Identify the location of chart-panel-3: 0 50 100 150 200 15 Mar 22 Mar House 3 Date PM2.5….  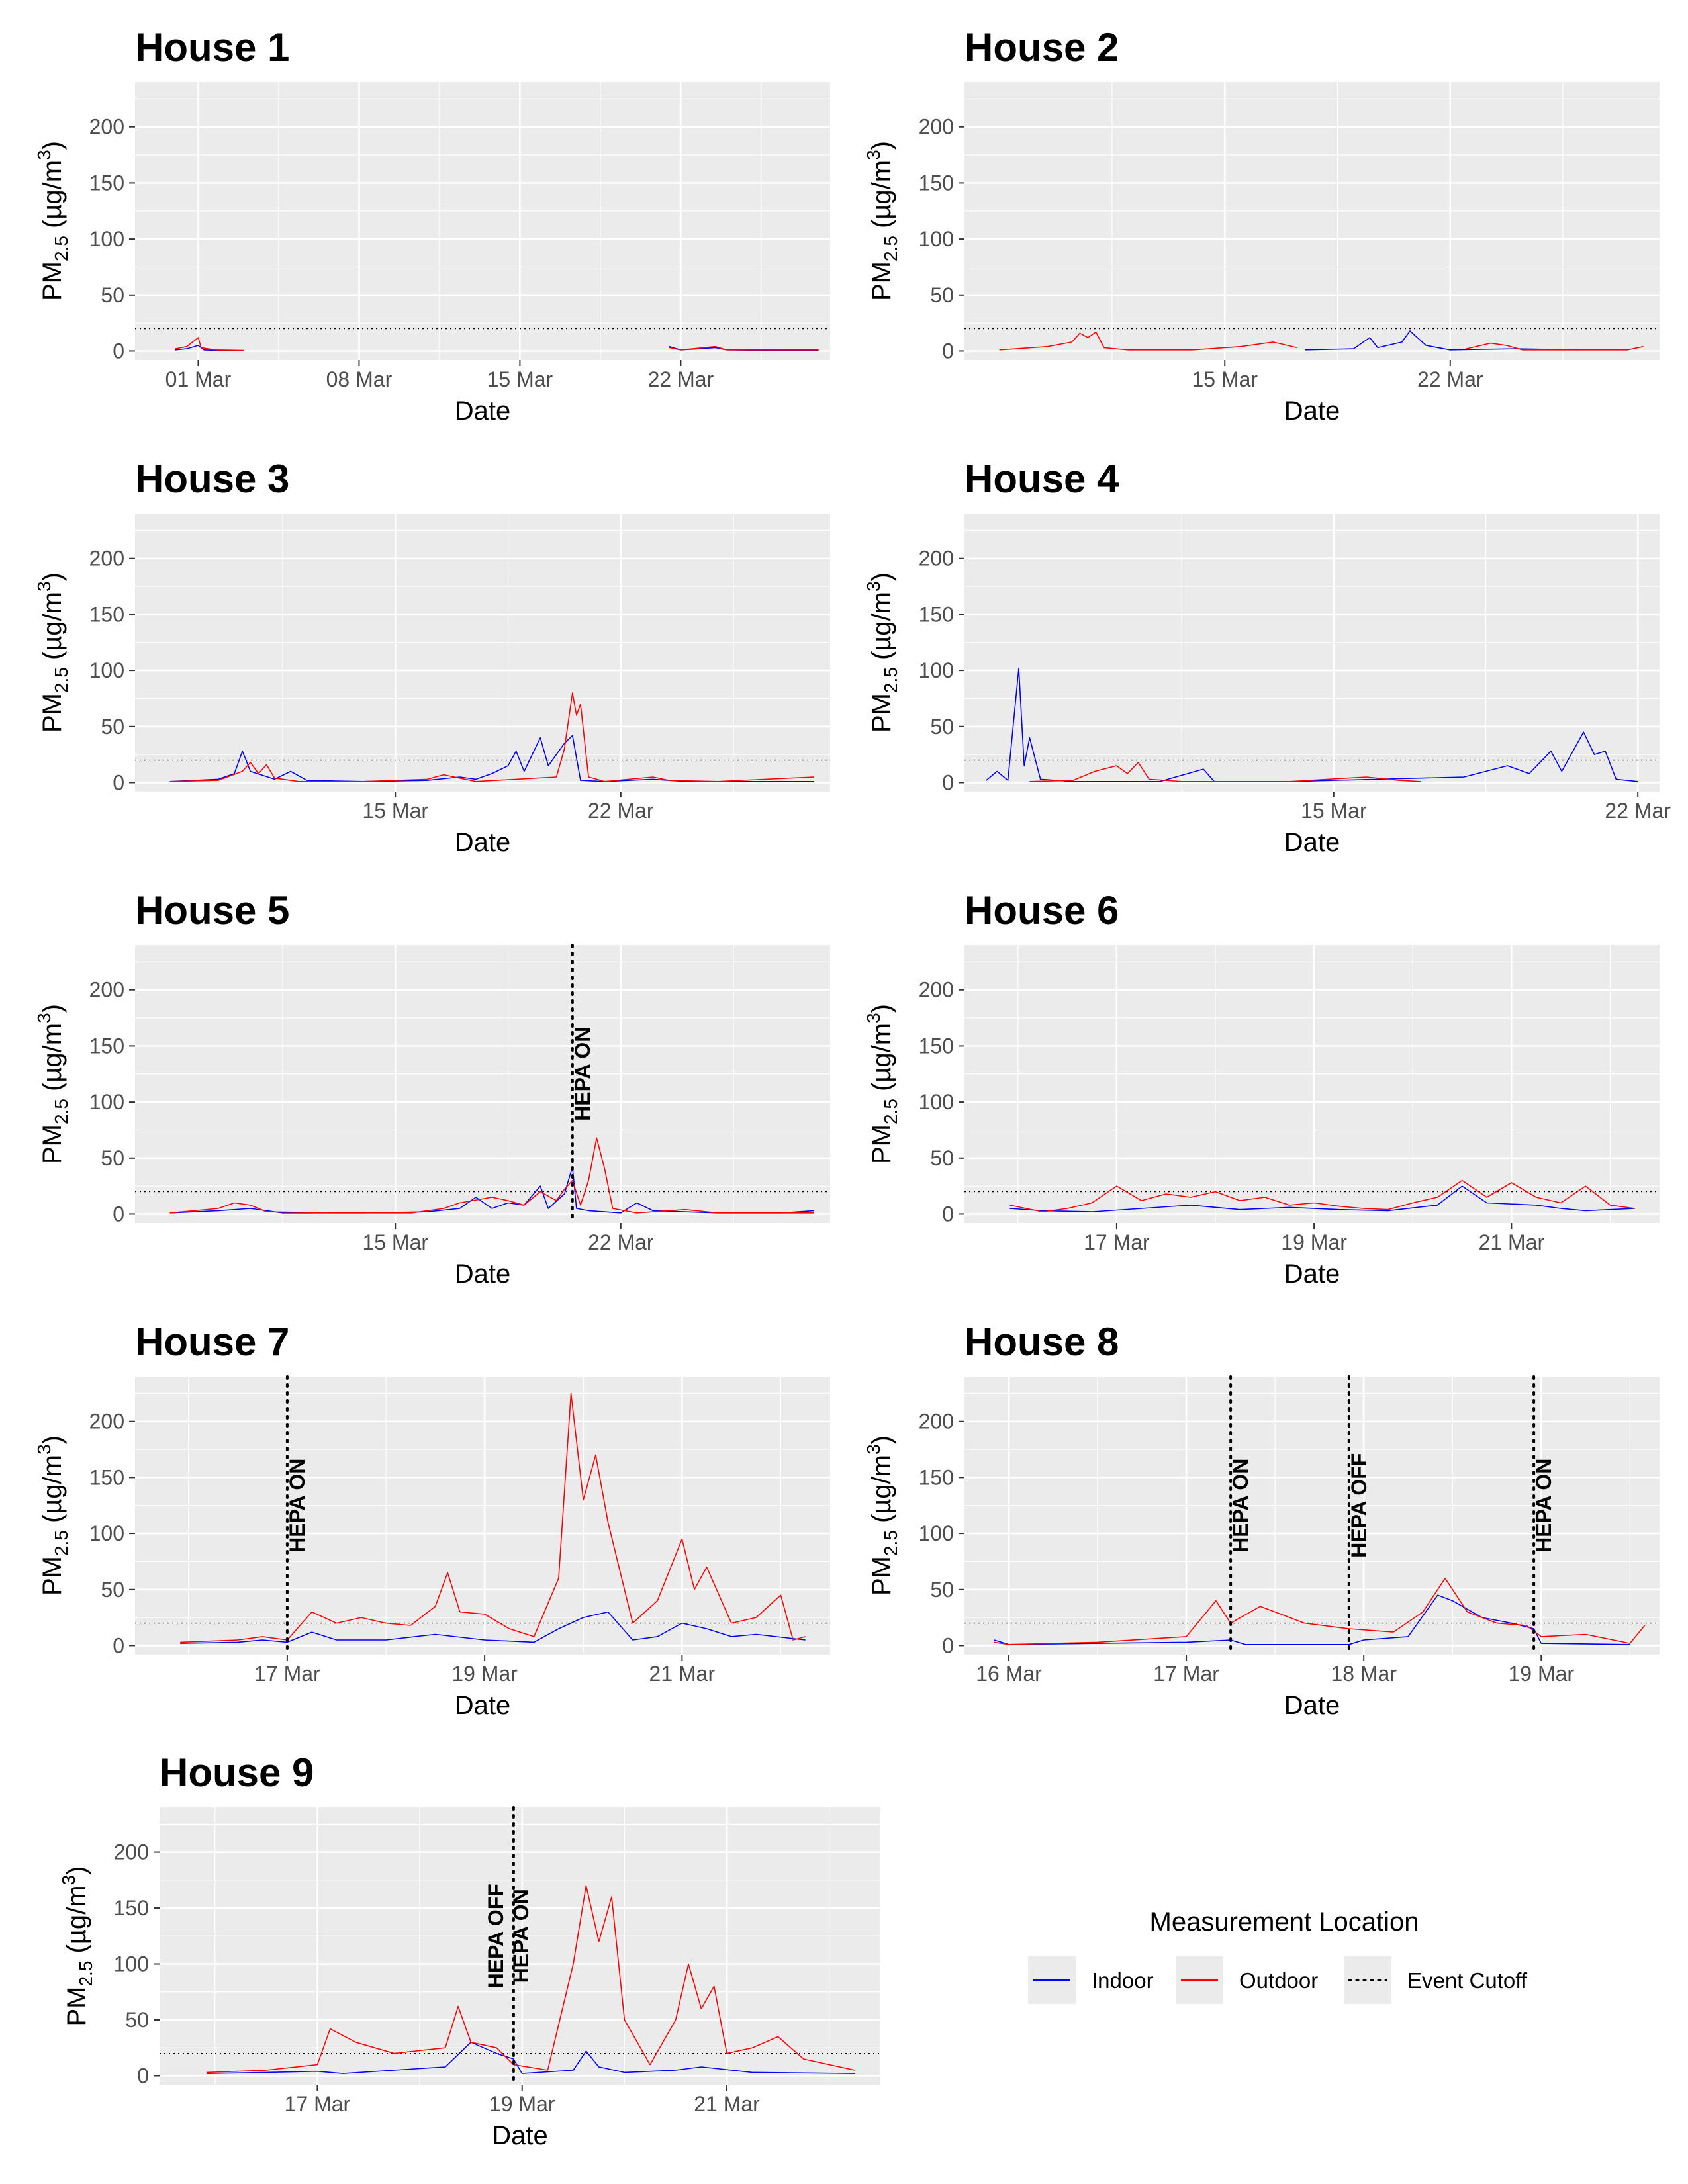
(432, 657).